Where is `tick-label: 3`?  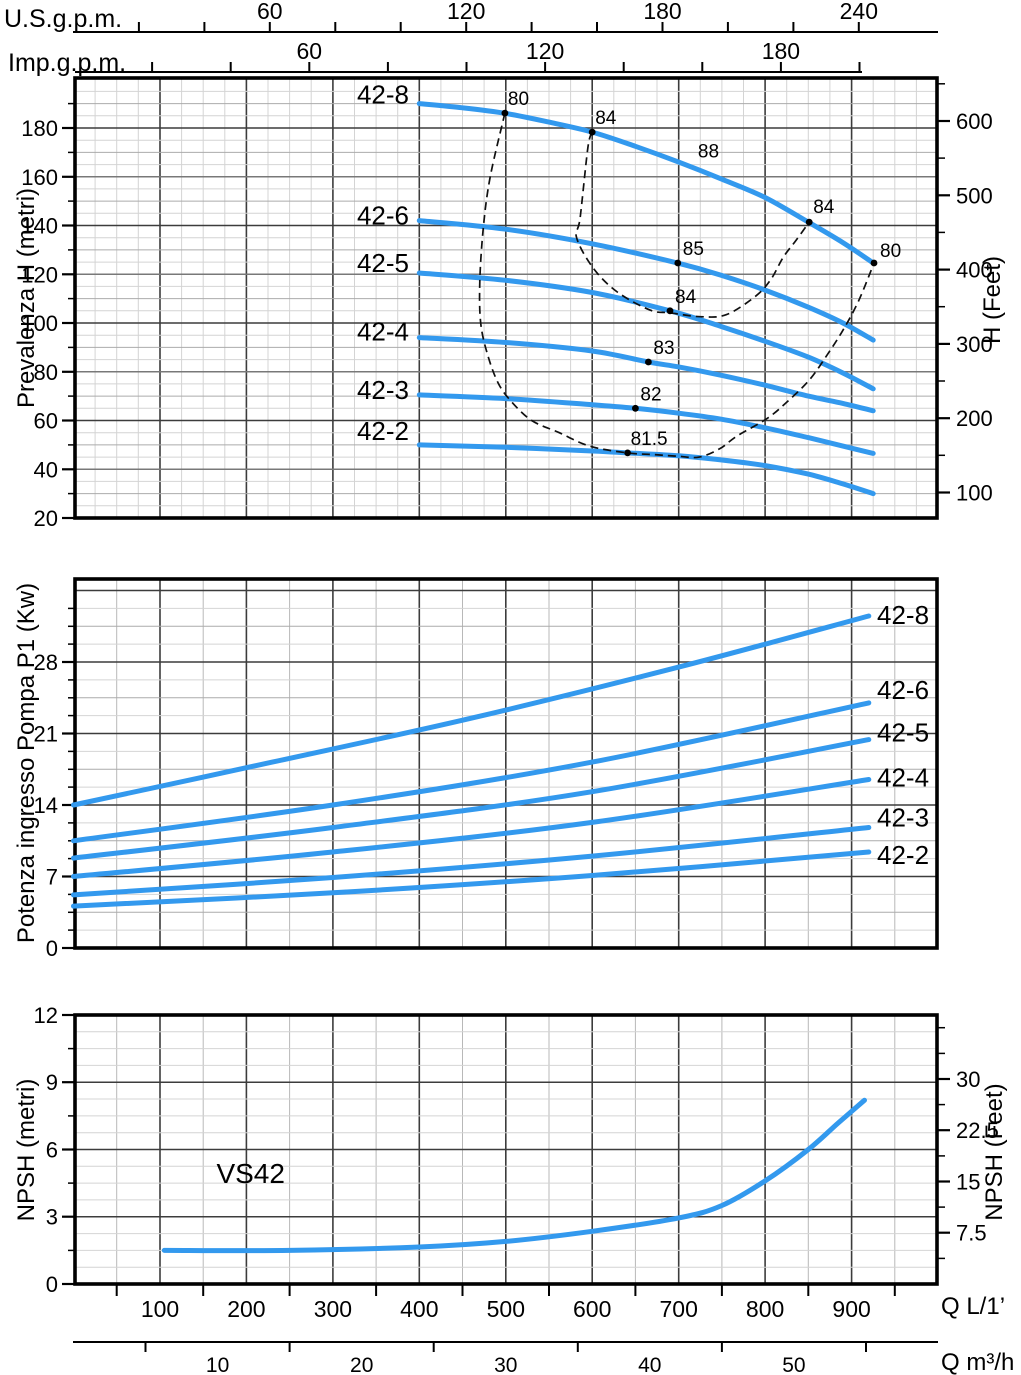 tick-label: 3 is located at coordinates (52, 1217).